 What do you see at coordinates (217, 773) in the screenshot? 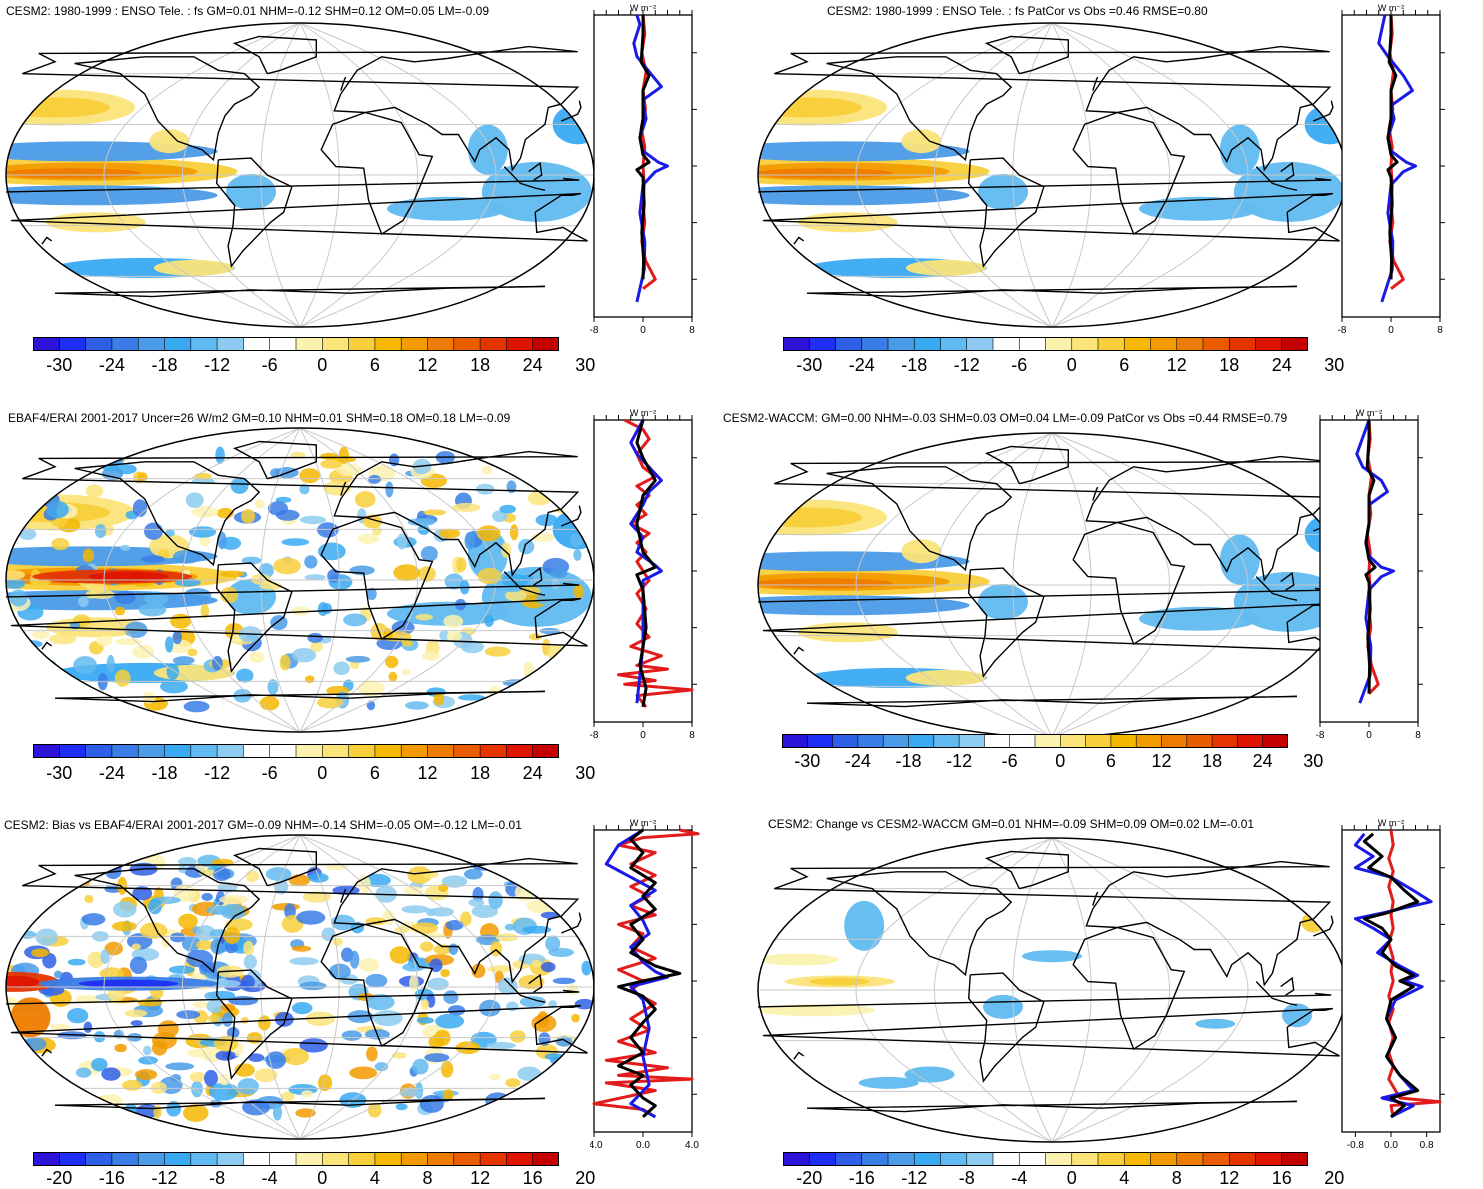
I see `colorbar-tick-label: -12` at bounding box center [217, 773].